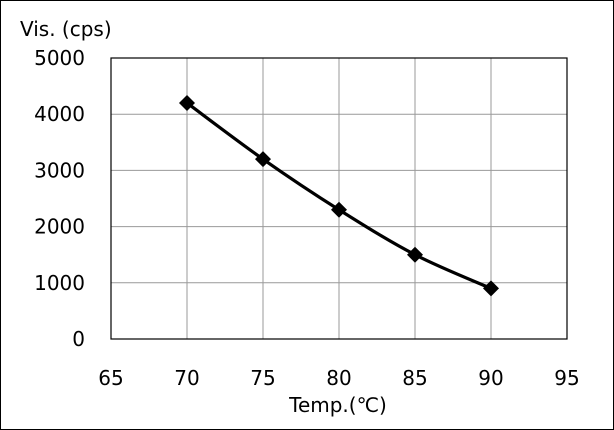 This screenshot has height=430, width=614. I want to click on x-tick-label: 80, so click(338, 378).